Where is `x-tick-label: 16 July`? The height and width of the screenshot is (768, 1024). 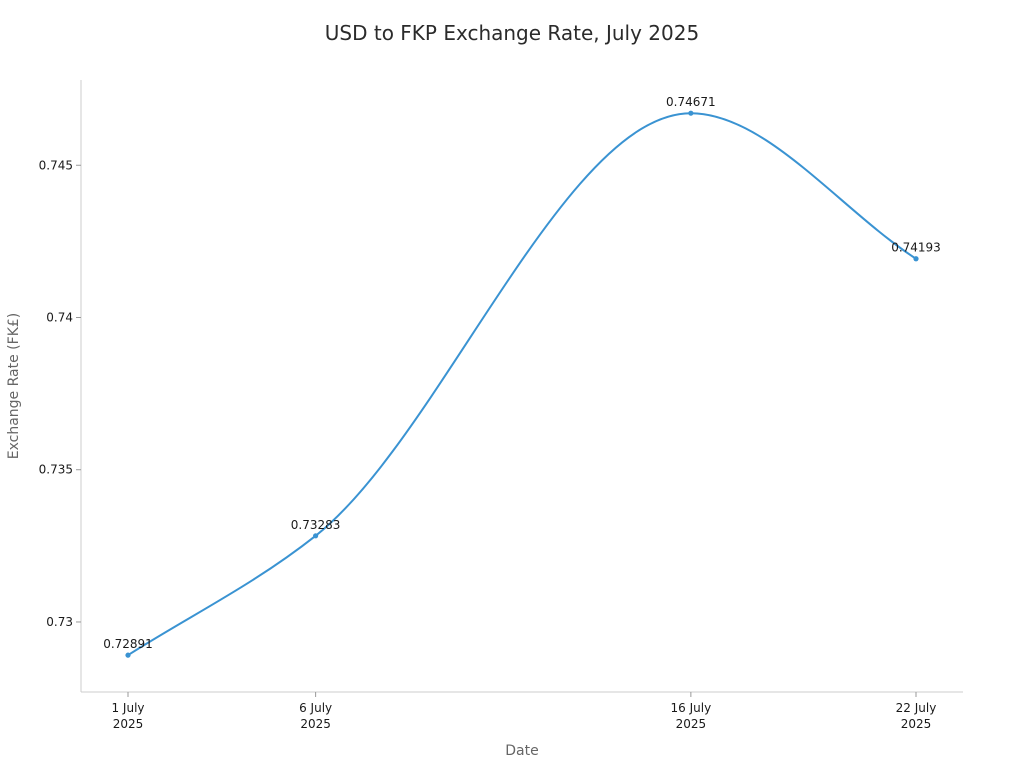
x-tick-label: 16 July is located at coordinates (691, 708).